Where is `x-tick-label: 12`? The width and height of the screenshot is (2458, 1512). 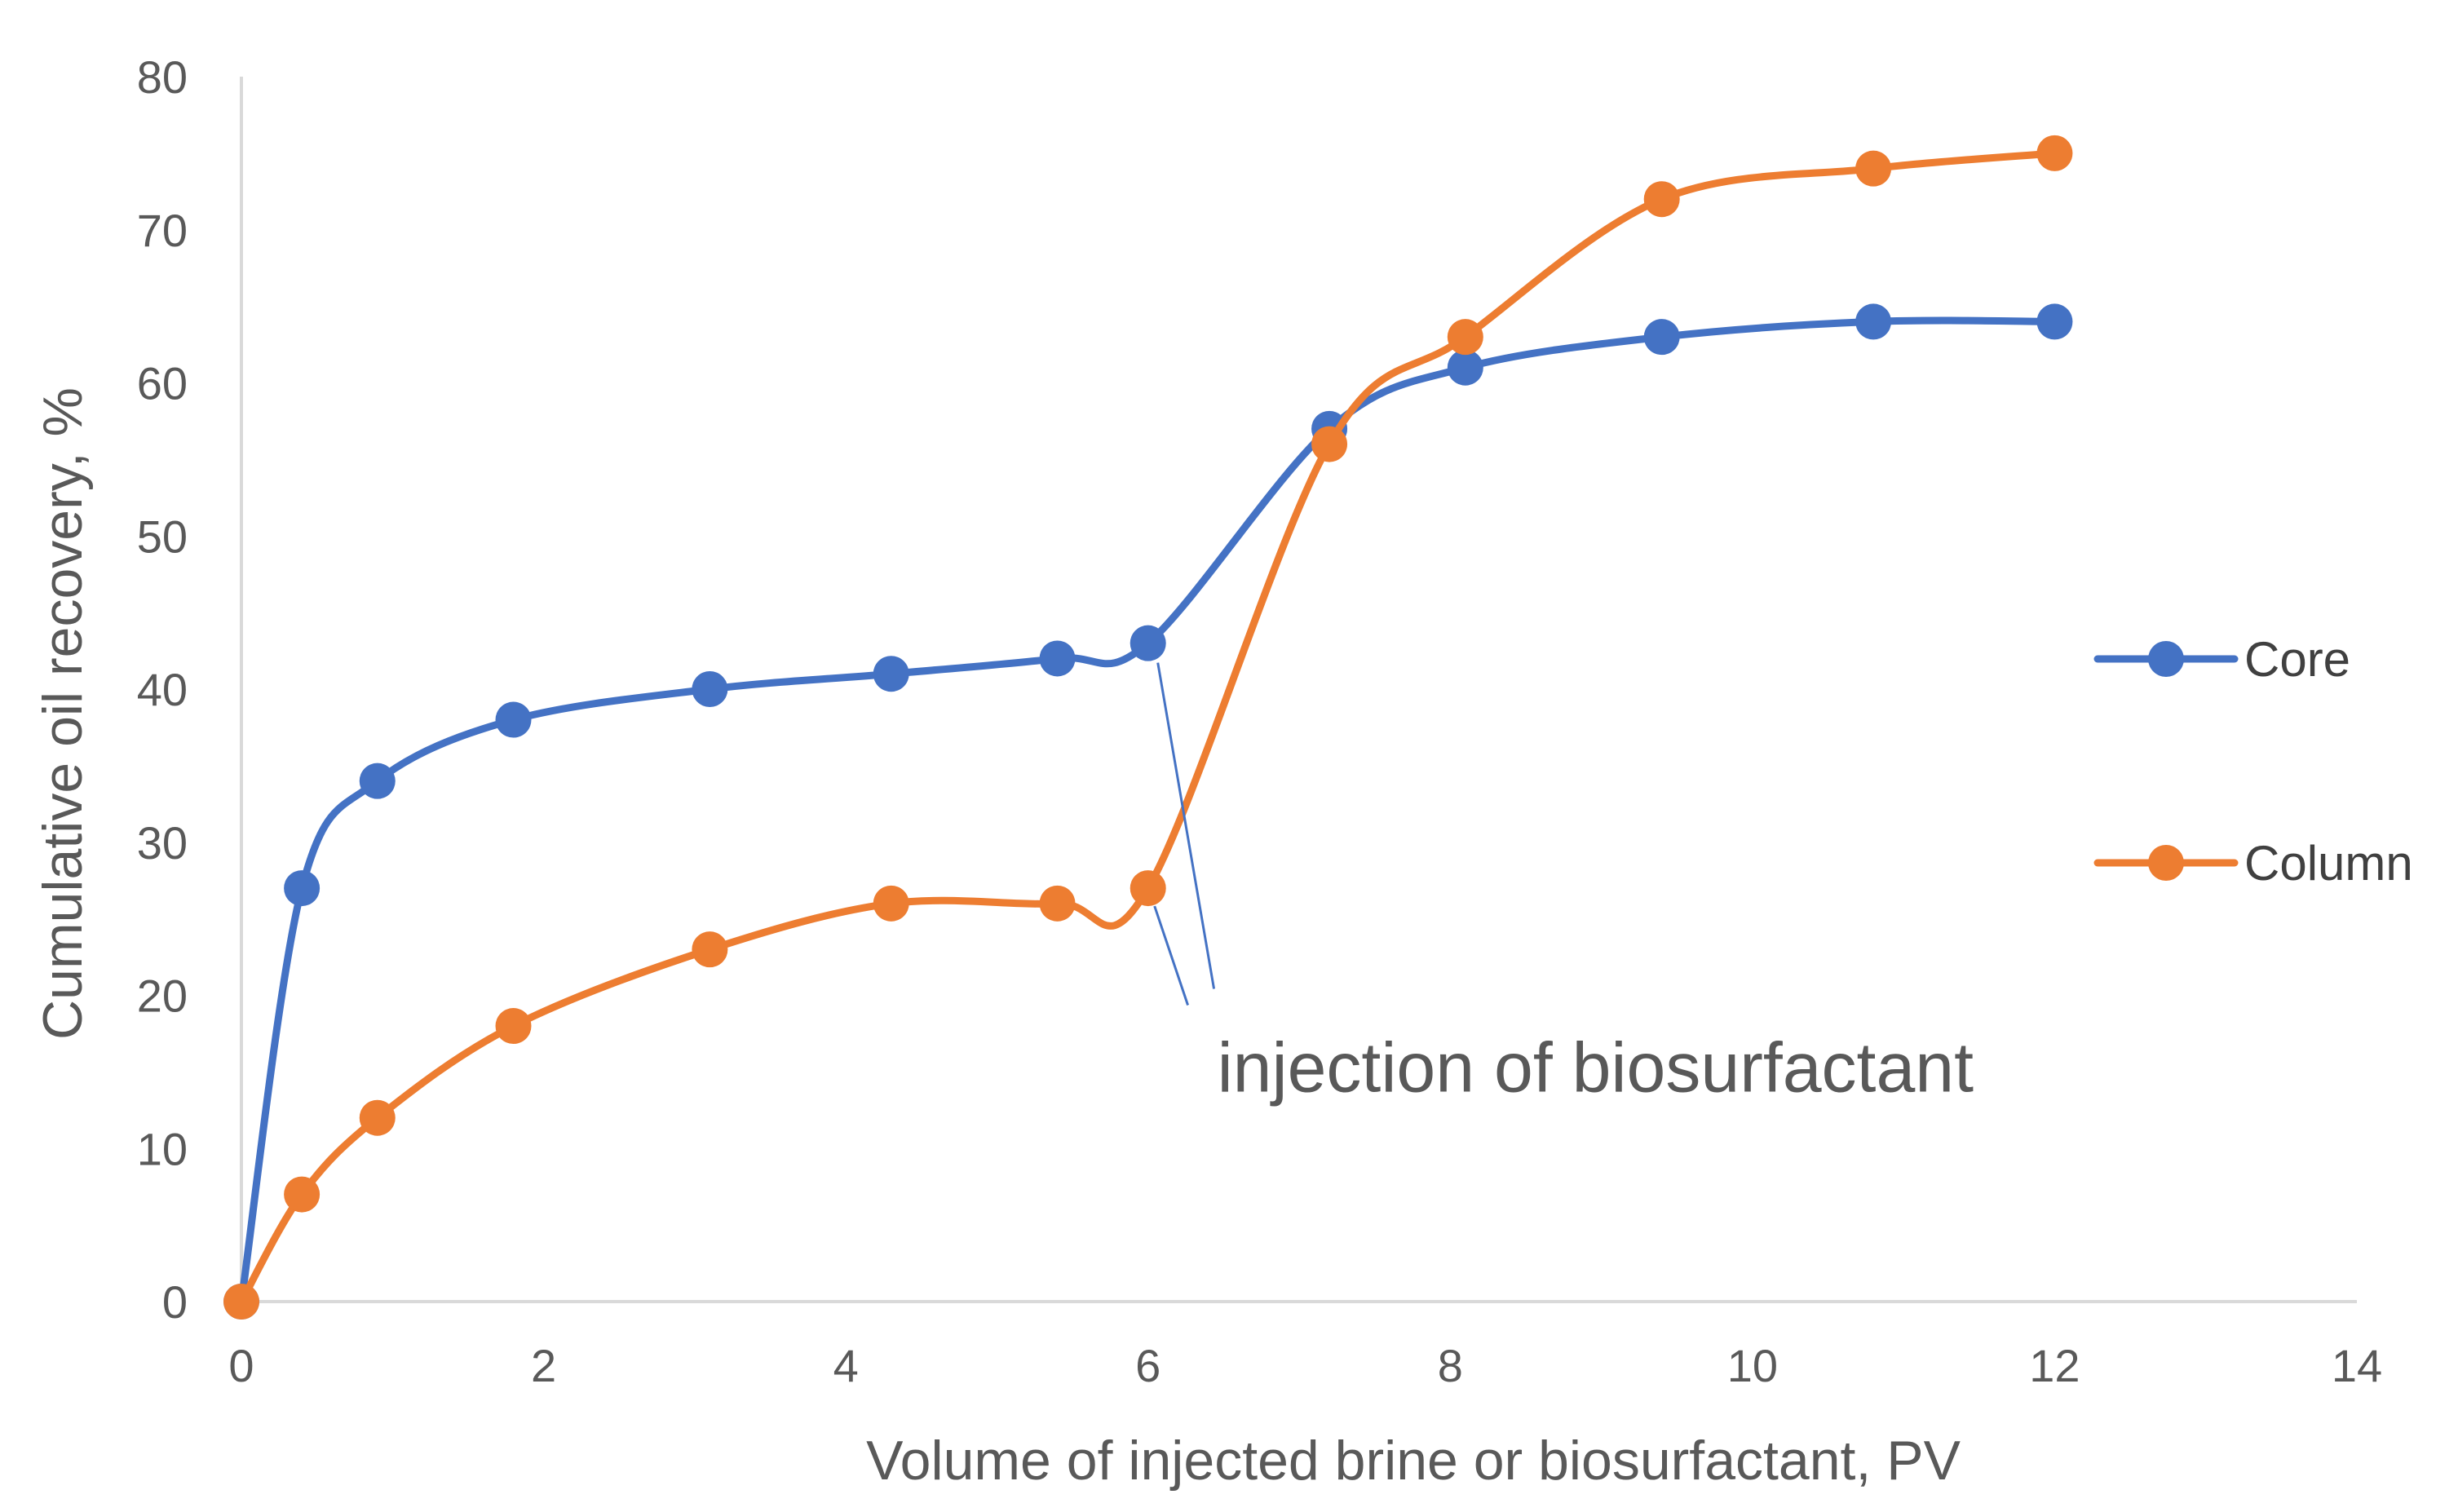 x-tick-label: 12 is located at coordinates (2054, 1365).